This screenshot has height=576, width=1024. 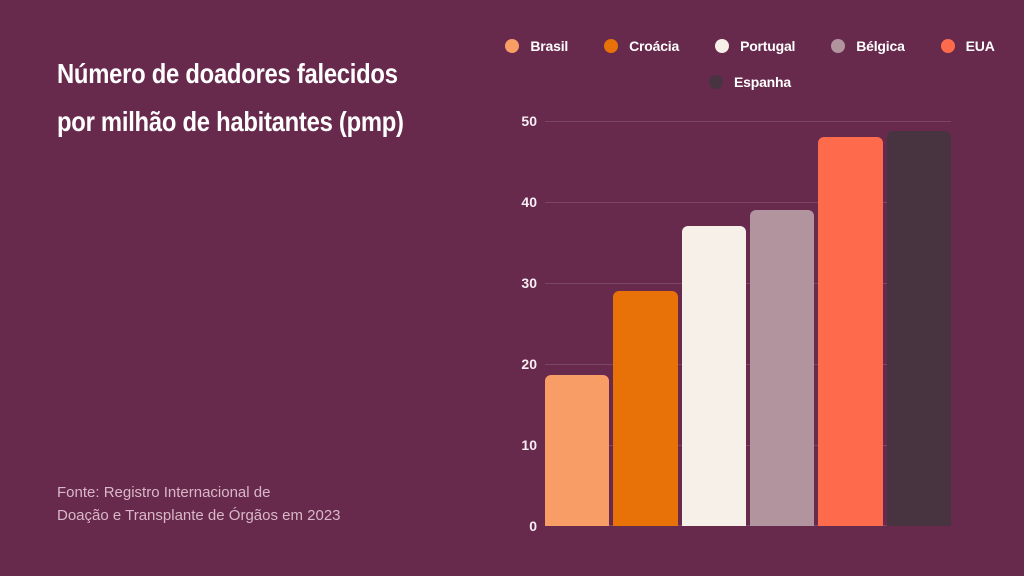 What do you see at coordinates (850, 331) in the screenshot?
I see `bar-eua` at bounding box center [850, 331].